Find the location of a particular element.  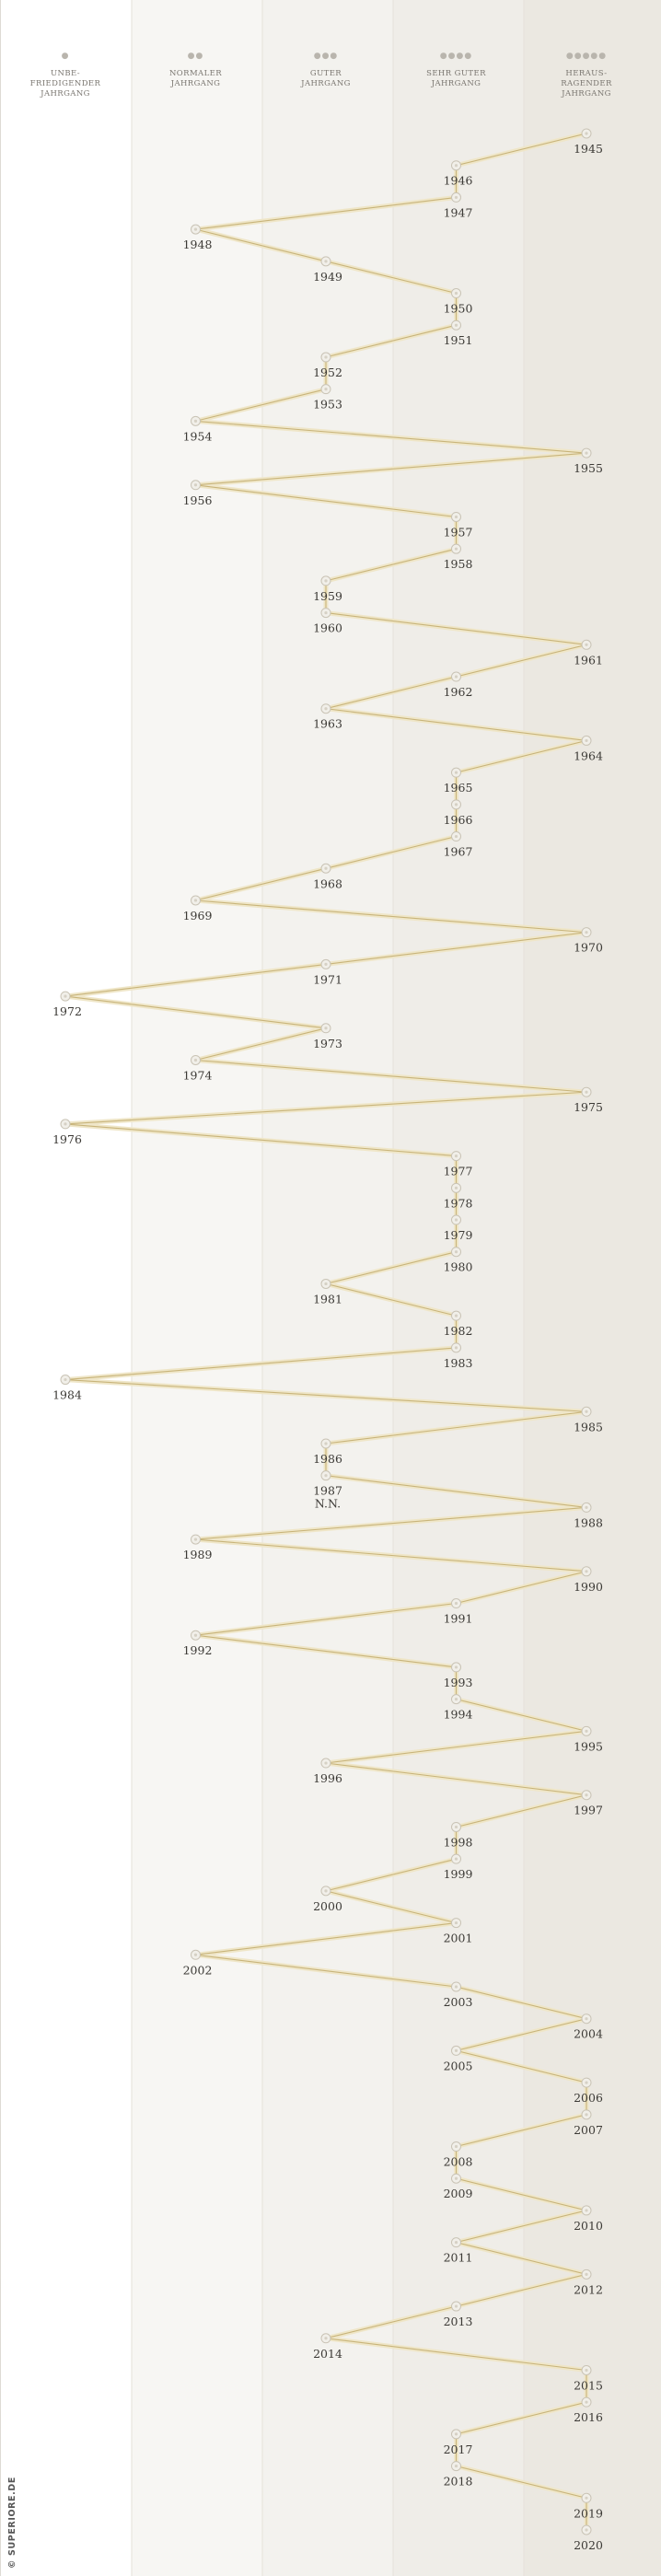

year-label-2015: 2015 is located at coordinates (588, 2385).